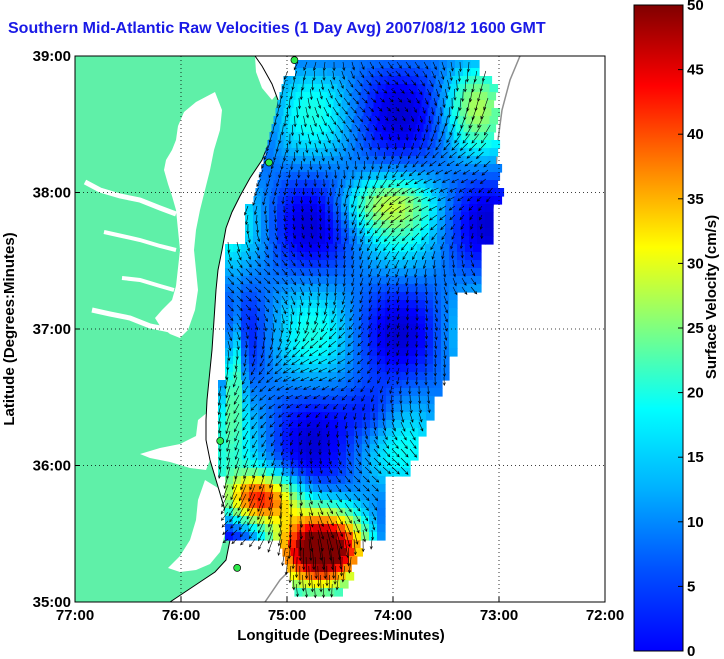 The width and height of the screenshot is (724, 659). I want to click on x-tick-label: 77:00, so click(75, 615).